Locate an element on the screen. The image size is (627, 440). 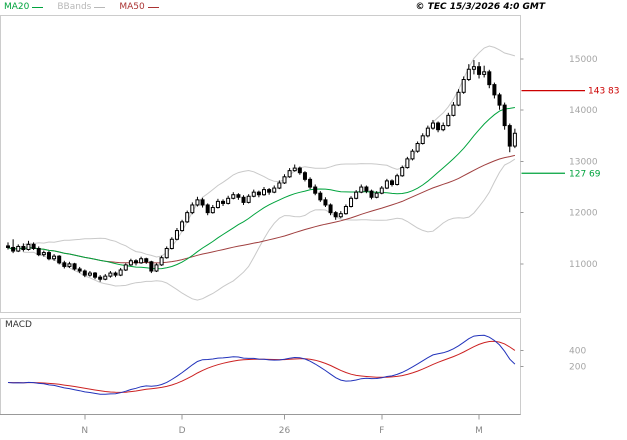
price-axis-label: 14000 is located at coordinates (583, 111).